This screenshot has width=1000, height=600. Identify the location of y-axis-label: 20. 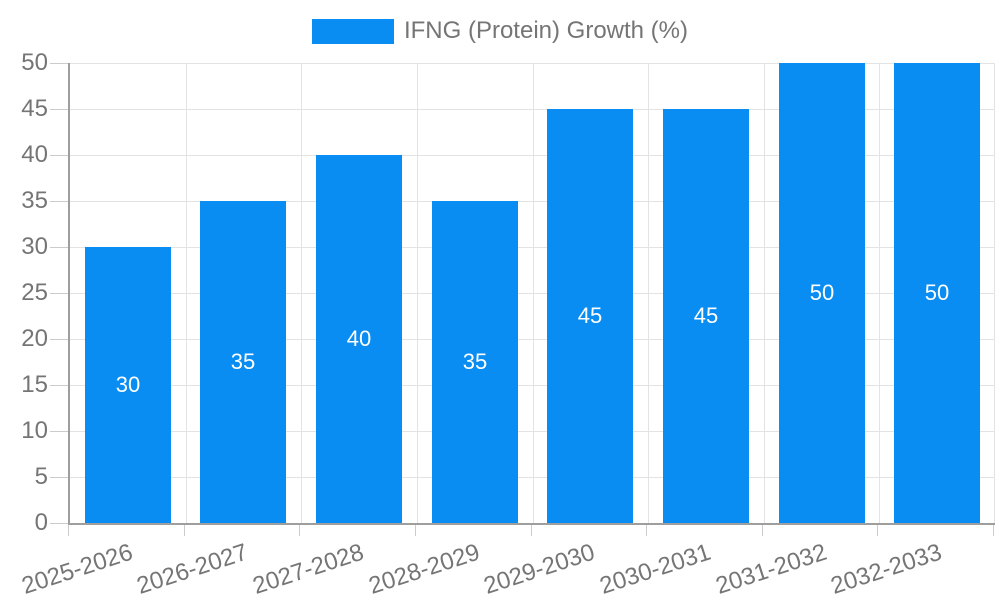
(34, 338).